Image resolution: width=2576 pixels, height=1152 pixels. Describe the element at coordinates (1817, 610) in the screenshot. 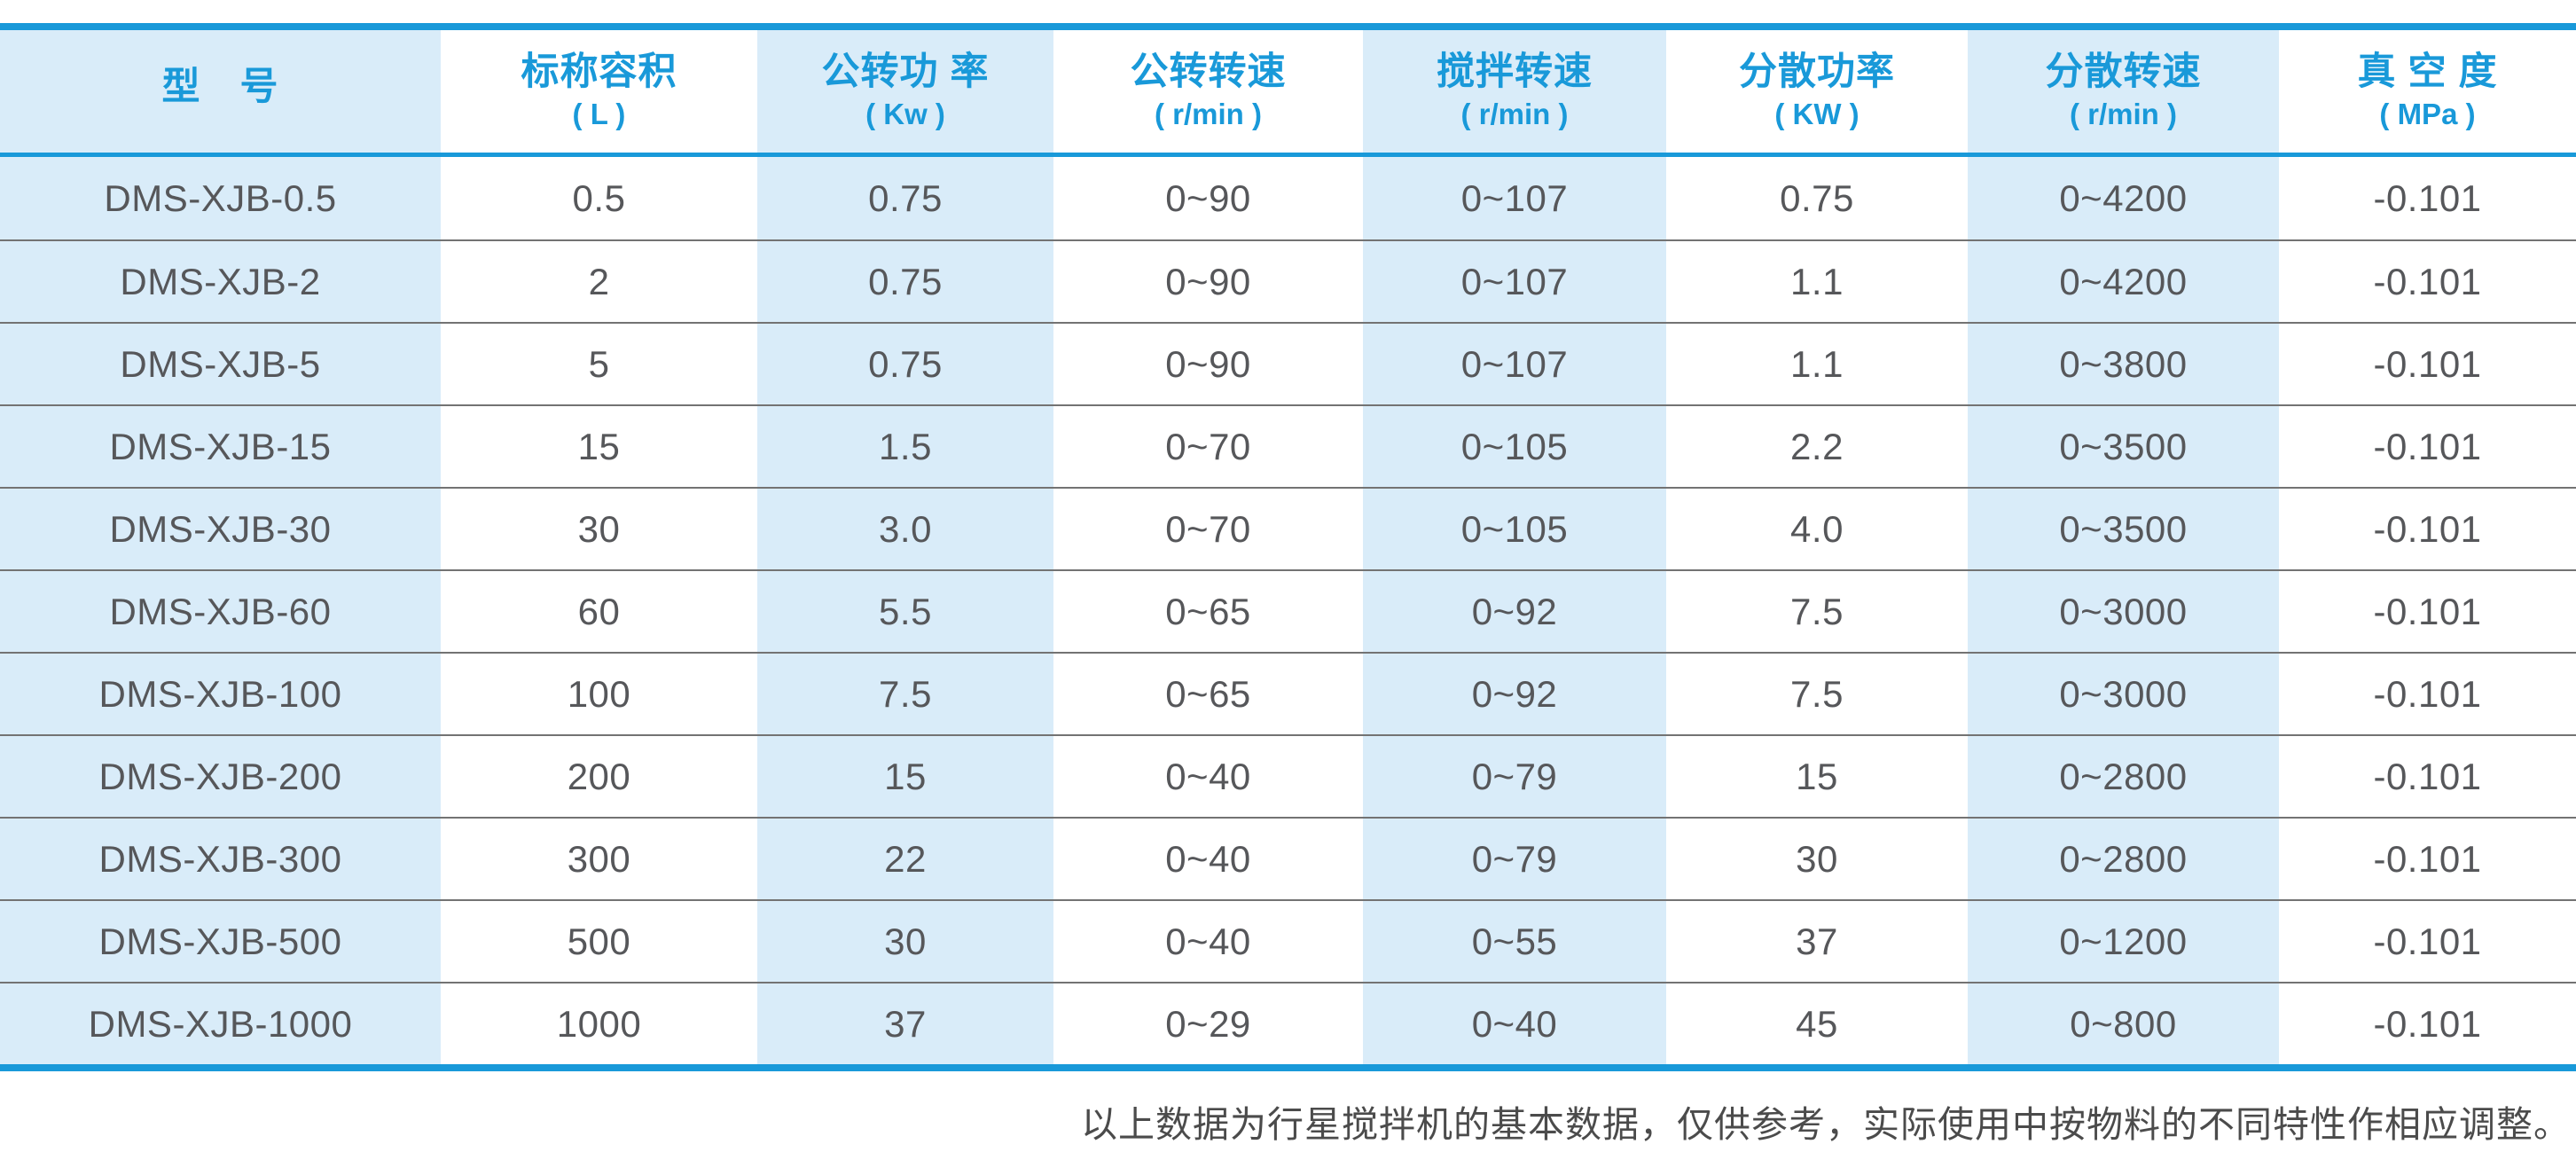

I see `cell-dispersion-power: 7.5` at that location.